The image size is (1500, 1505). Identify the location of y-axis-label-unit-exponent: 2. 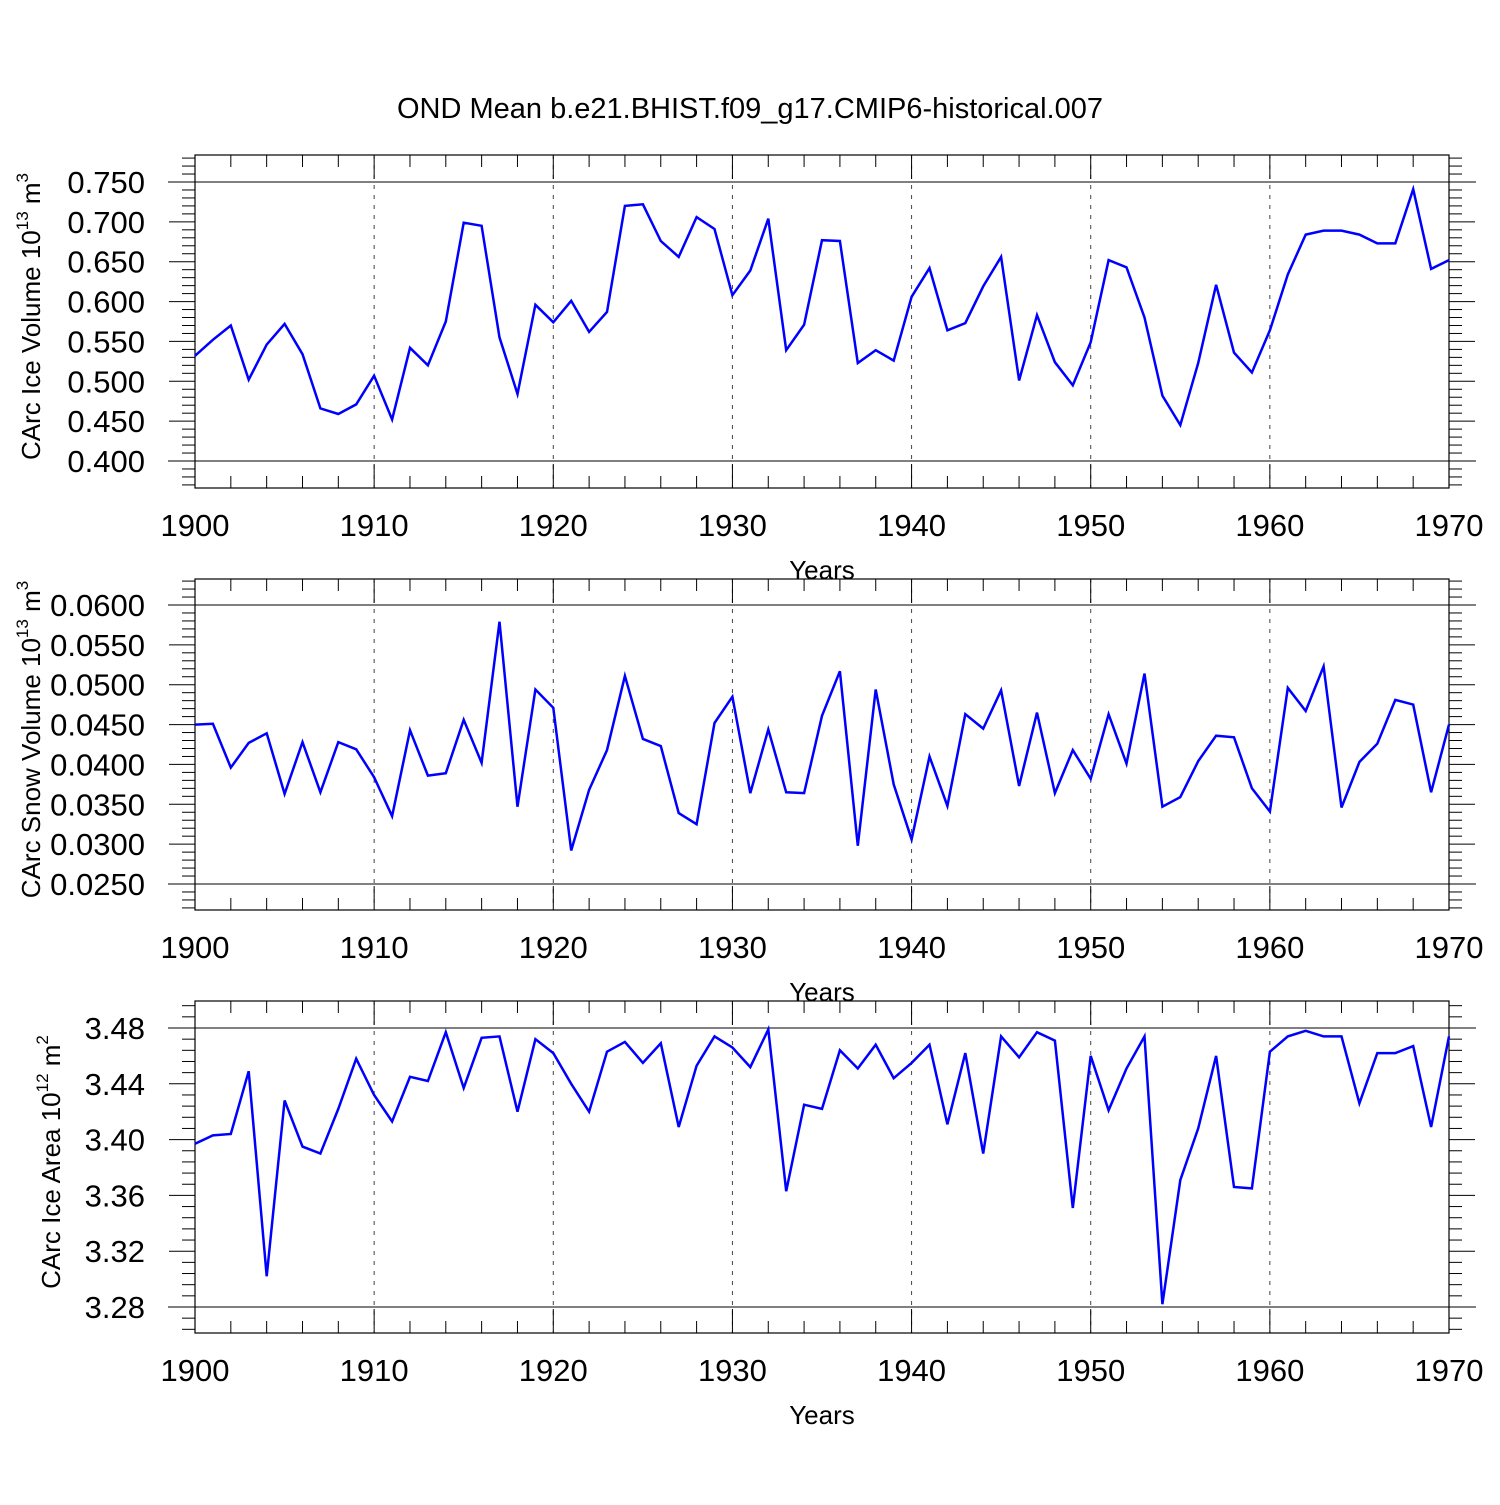
(42, 1039).